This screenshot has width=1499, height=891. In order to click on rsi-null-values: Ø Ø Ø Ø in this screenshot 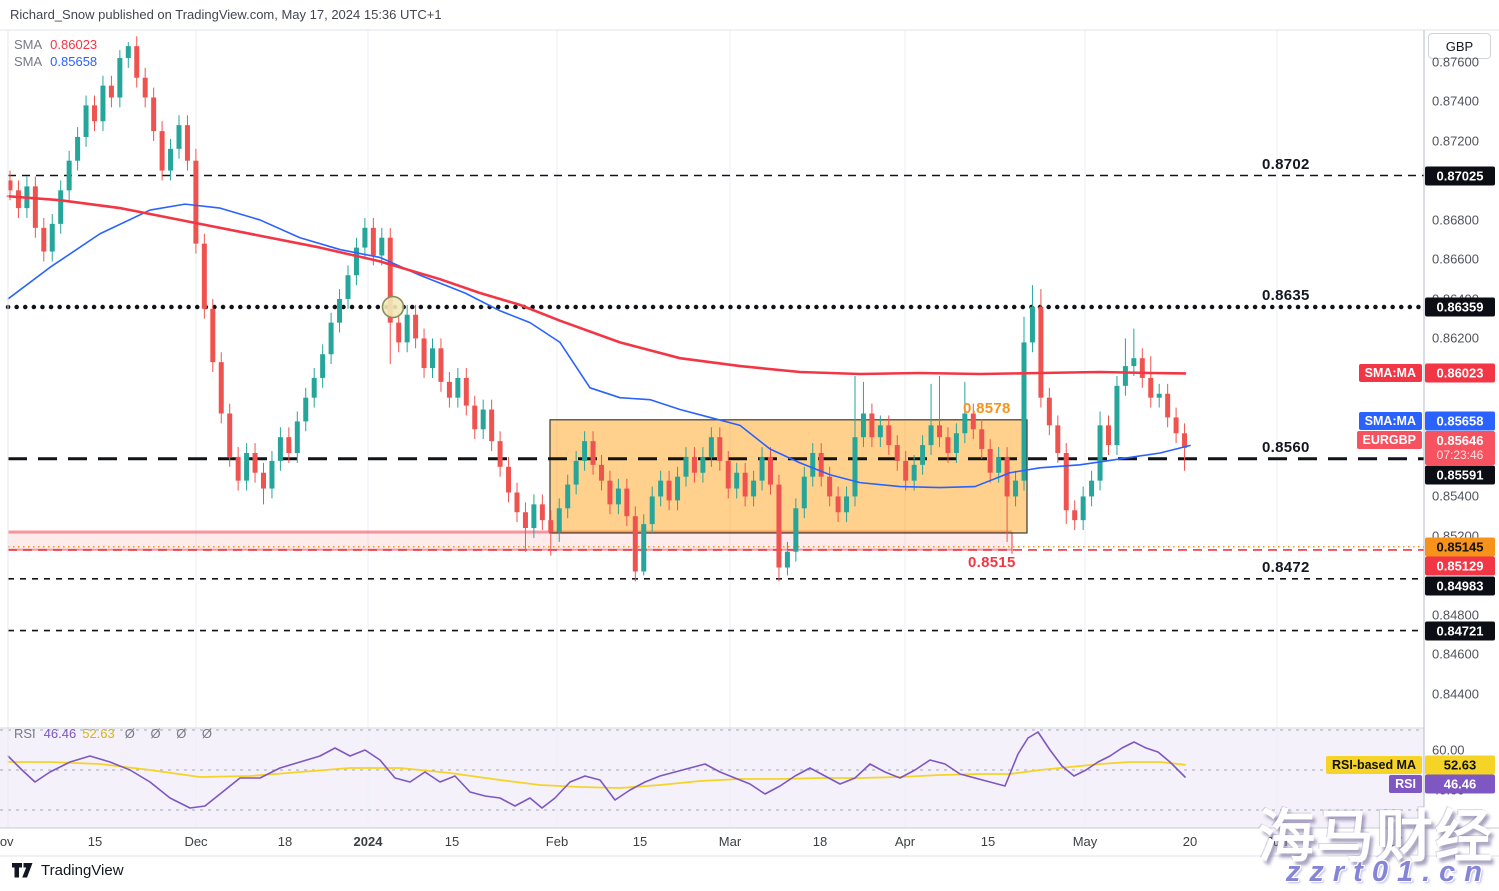, I will do `click(171, 733)`.